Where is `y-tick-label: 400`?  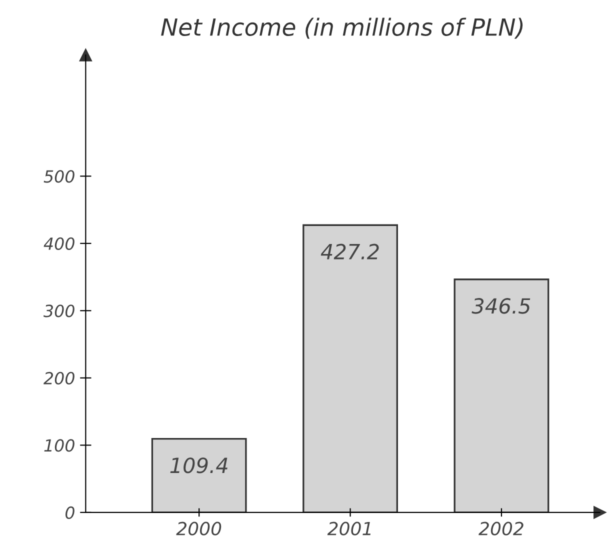 y-tick-label: 400 is located at coordinates (59, 243).